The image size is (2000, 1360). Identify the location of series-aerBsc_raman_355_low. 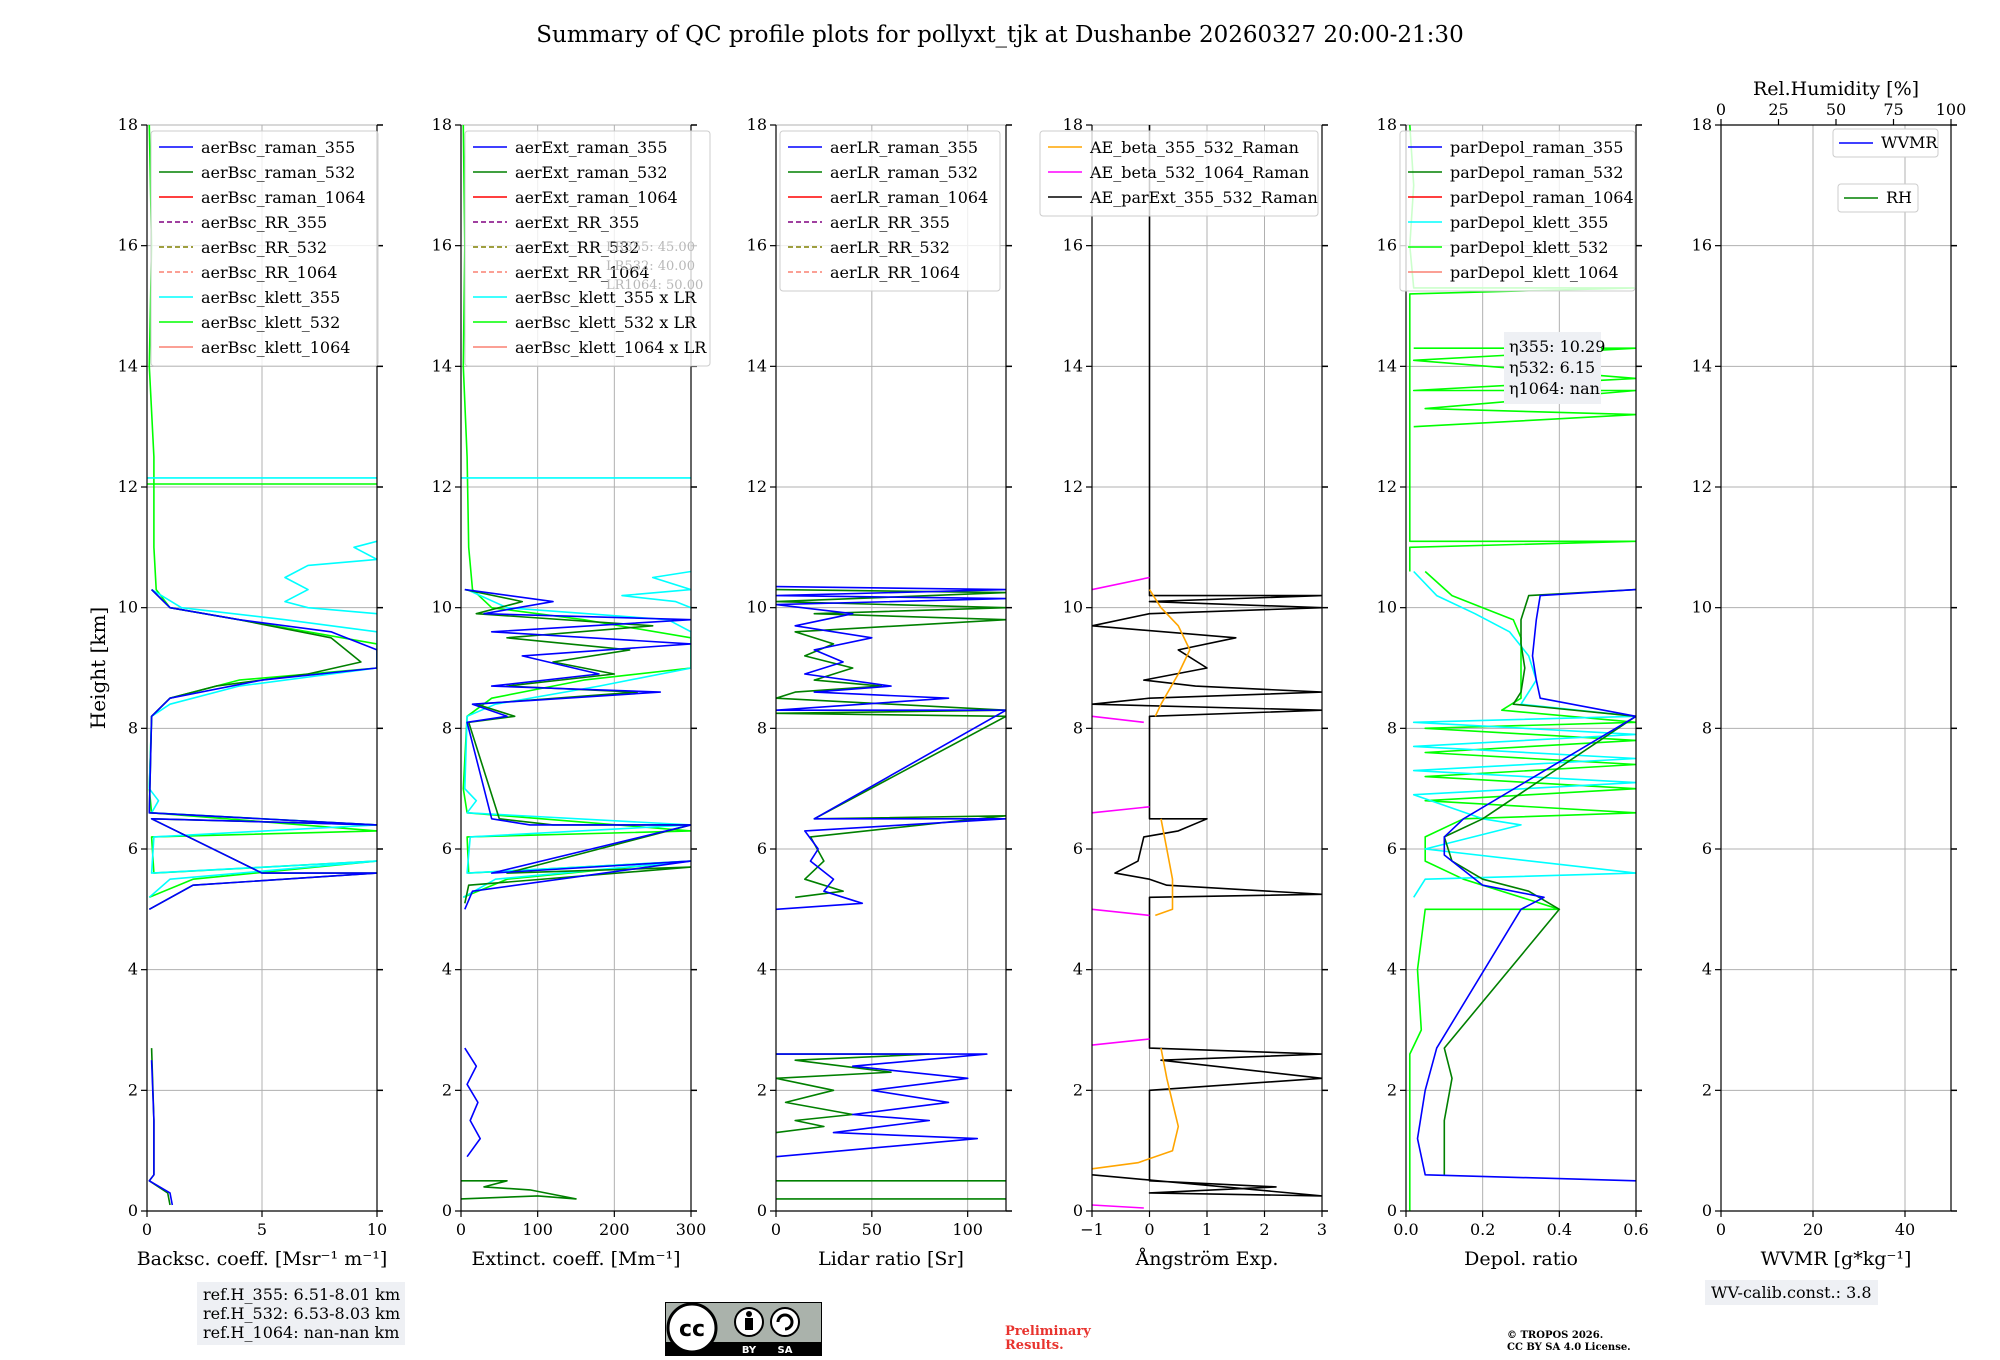
(161, 1133).